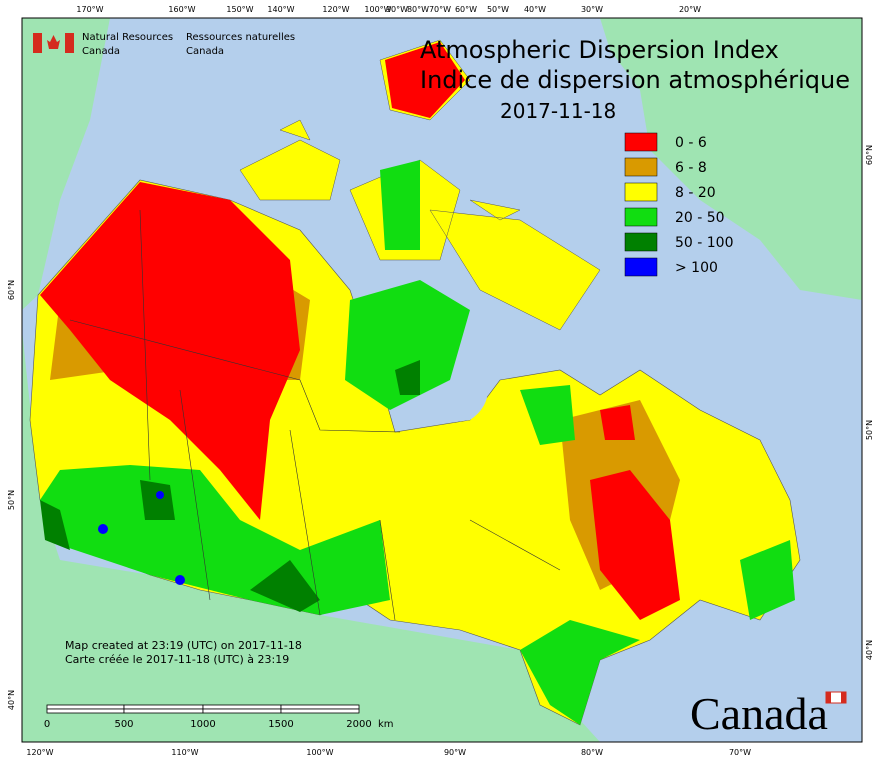 This screenshot has height=760, width=880. I want to click on title-fr: Indice de dispersion atmosphérique, so click(635, 80).